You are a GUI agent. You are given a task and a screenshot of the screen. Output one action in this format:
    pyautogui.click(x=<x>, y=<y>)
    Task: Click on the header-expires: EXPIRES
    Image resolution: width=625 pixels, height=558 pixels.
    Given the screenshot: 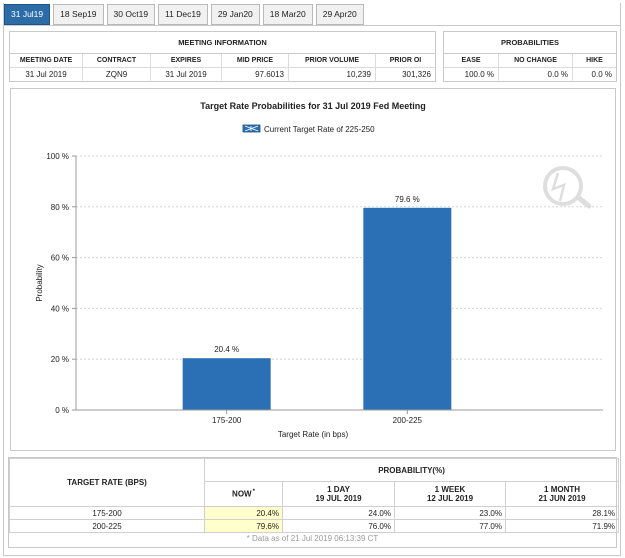 What is the action you would take?
    pyautogui.click(x=186, y=60)
    